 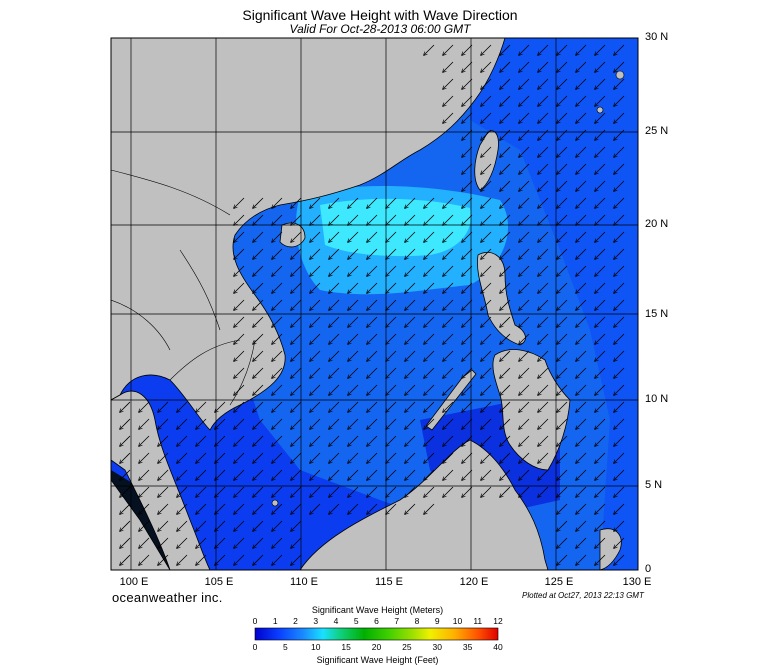 What do you see at coordinates (457, 621) in the screenshot?
I see `colorbar-meters-tick: 10` at bounding box center [457, 621].